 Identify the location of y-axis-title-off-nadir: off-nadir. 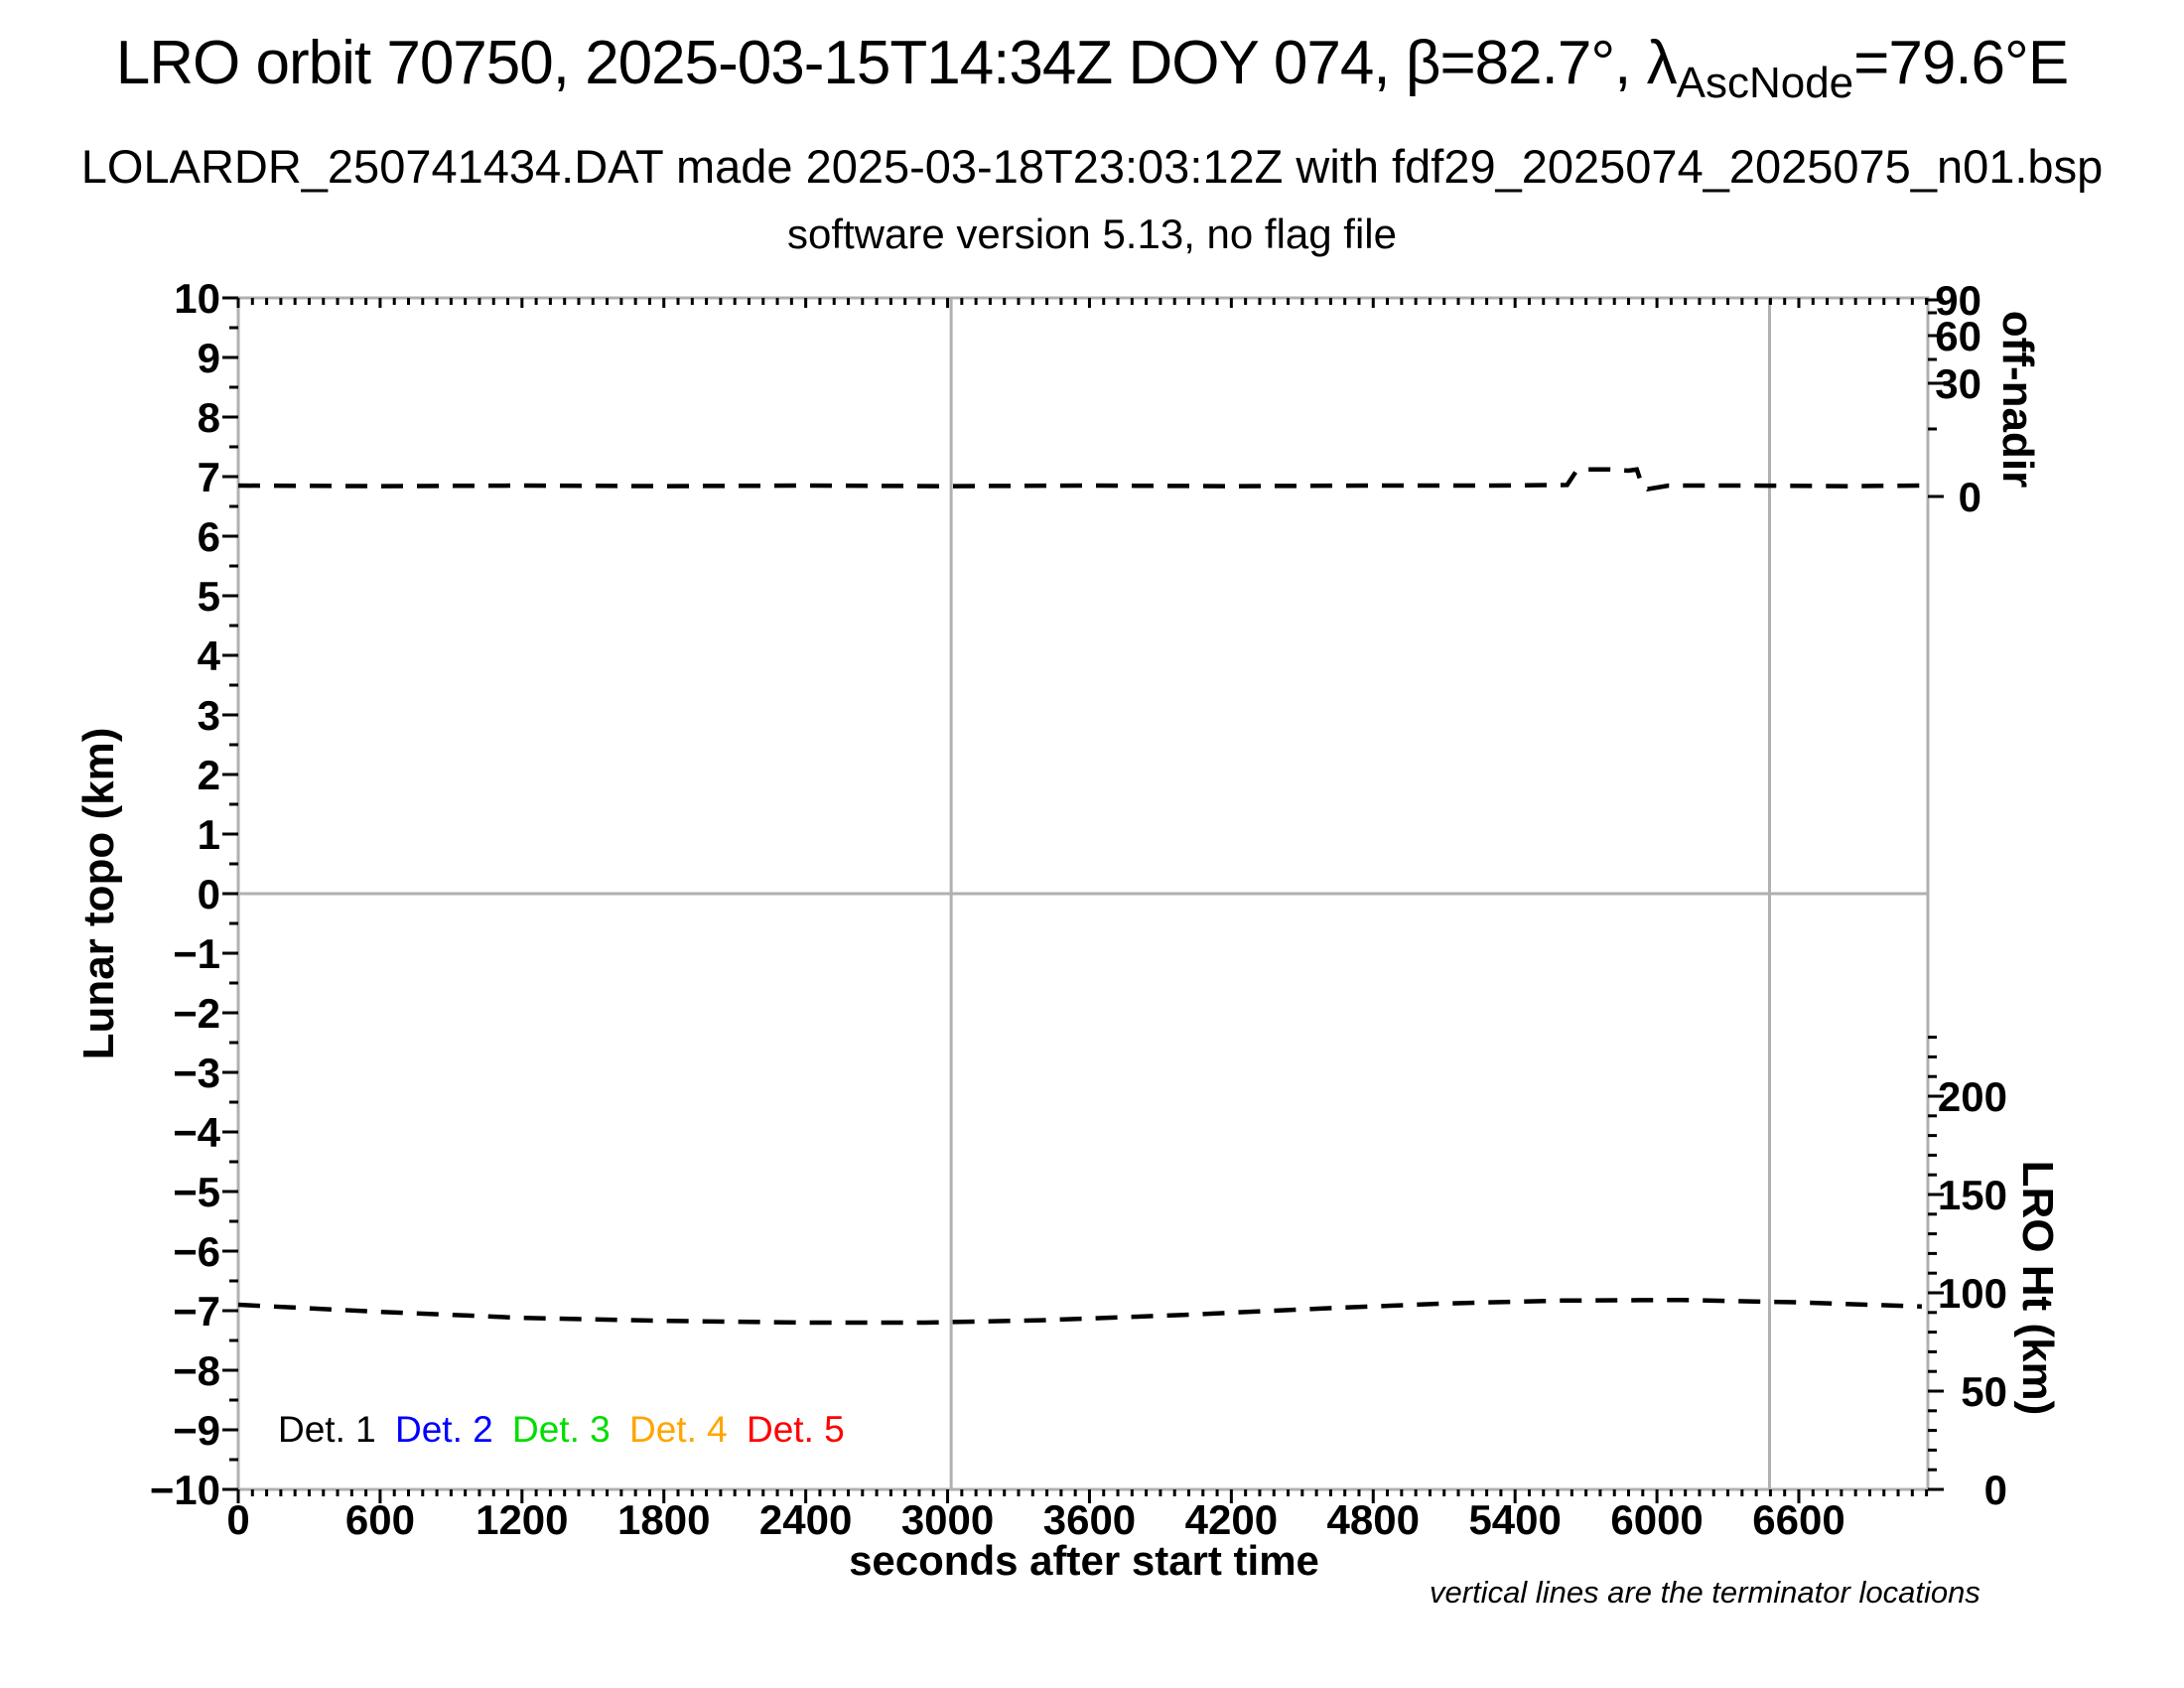
(2017, 399).